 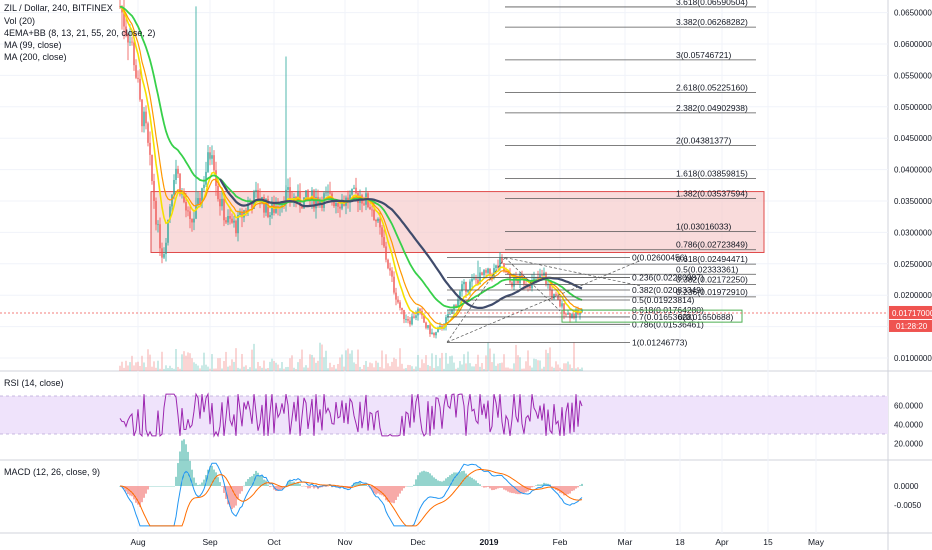 I want to click on macd-title: MACD (12, 26, close, 9), so click(x=52, y=472).